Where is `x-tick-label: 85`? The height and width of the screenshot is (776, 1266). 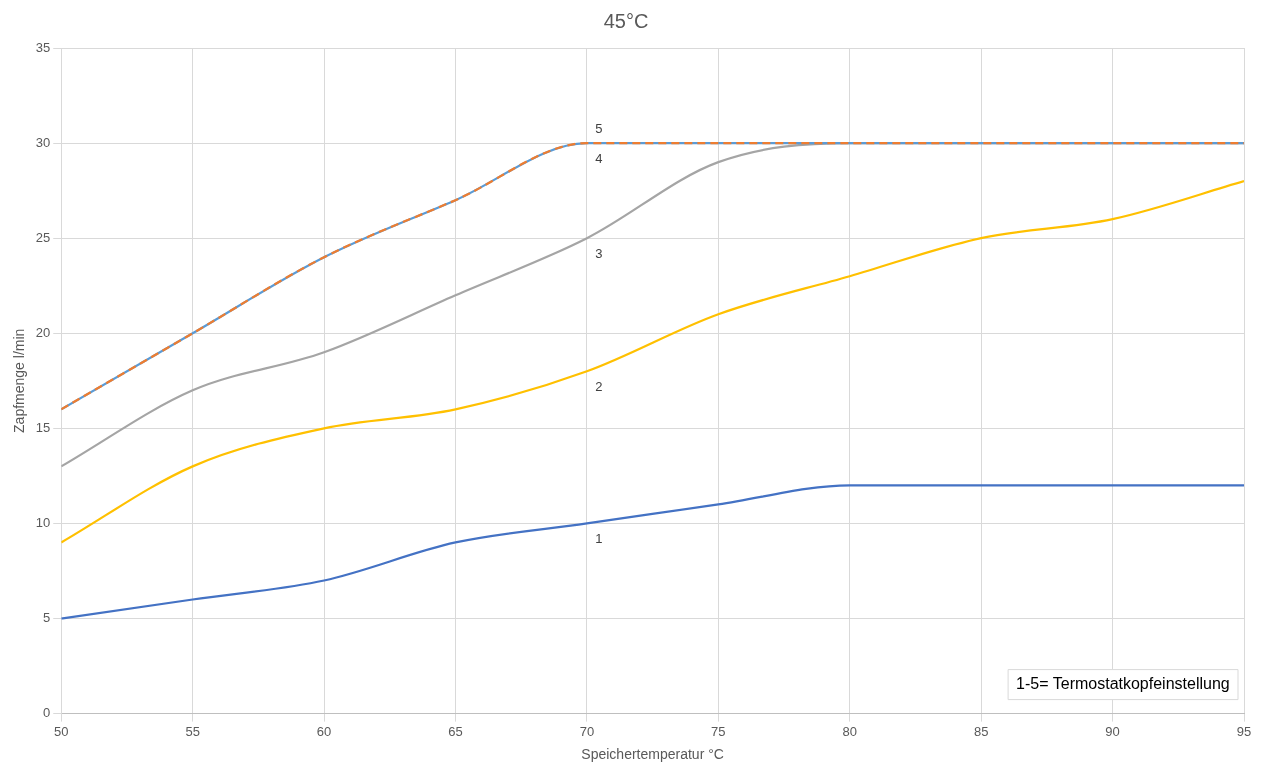
x-tick-label: 85 is located at coordinates (981, 731).